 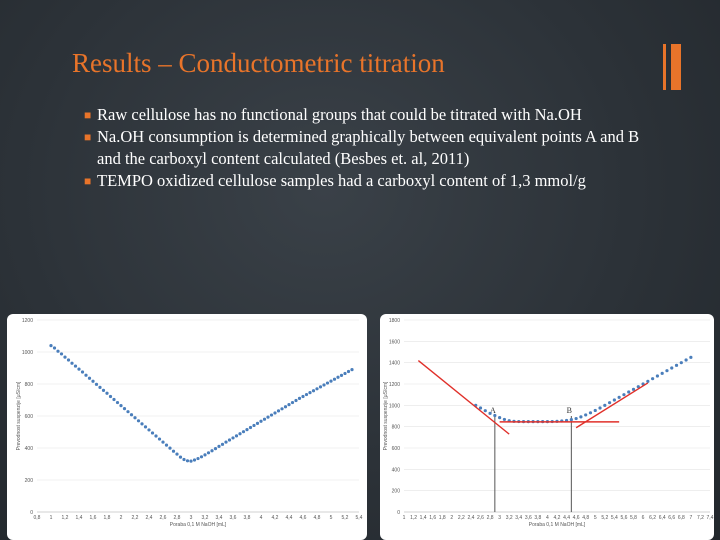 I want to click on y-tick-label: 0, so click(x=31, y=513).